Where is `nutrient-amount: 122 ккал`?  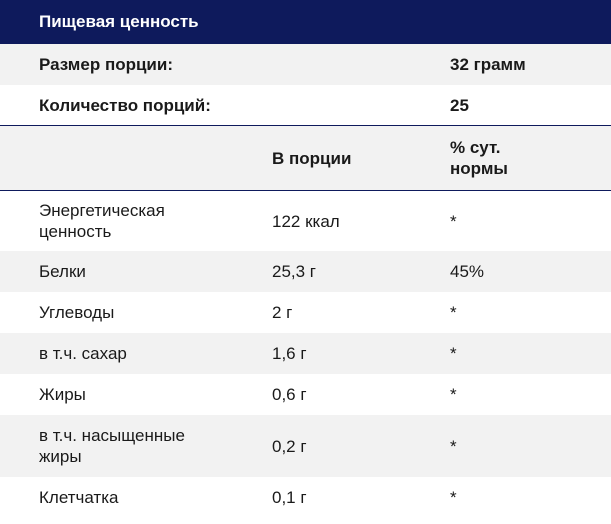
nutrient-amount: 122 ккал is located at coordinates (306, 221).